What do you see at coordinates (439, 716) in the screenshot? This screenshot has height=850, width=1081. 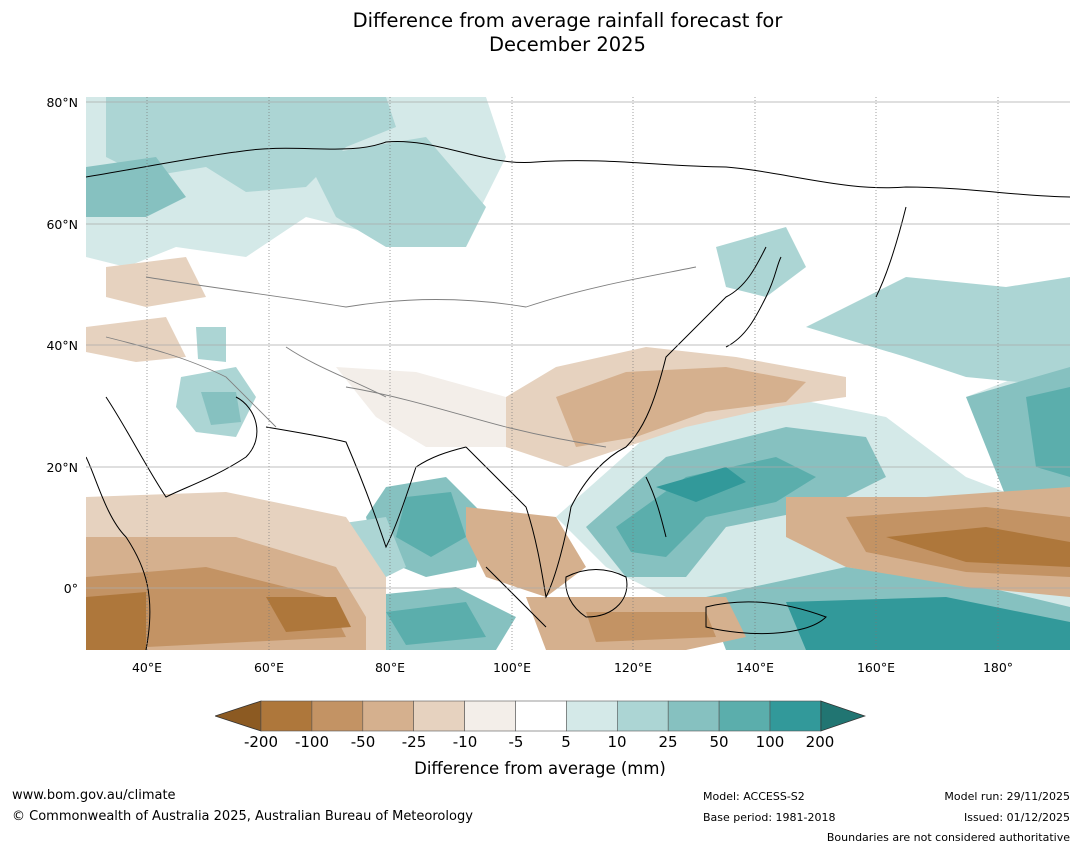 I see `colorbar-bin-m25_m10` at bounding box center [439, 716].